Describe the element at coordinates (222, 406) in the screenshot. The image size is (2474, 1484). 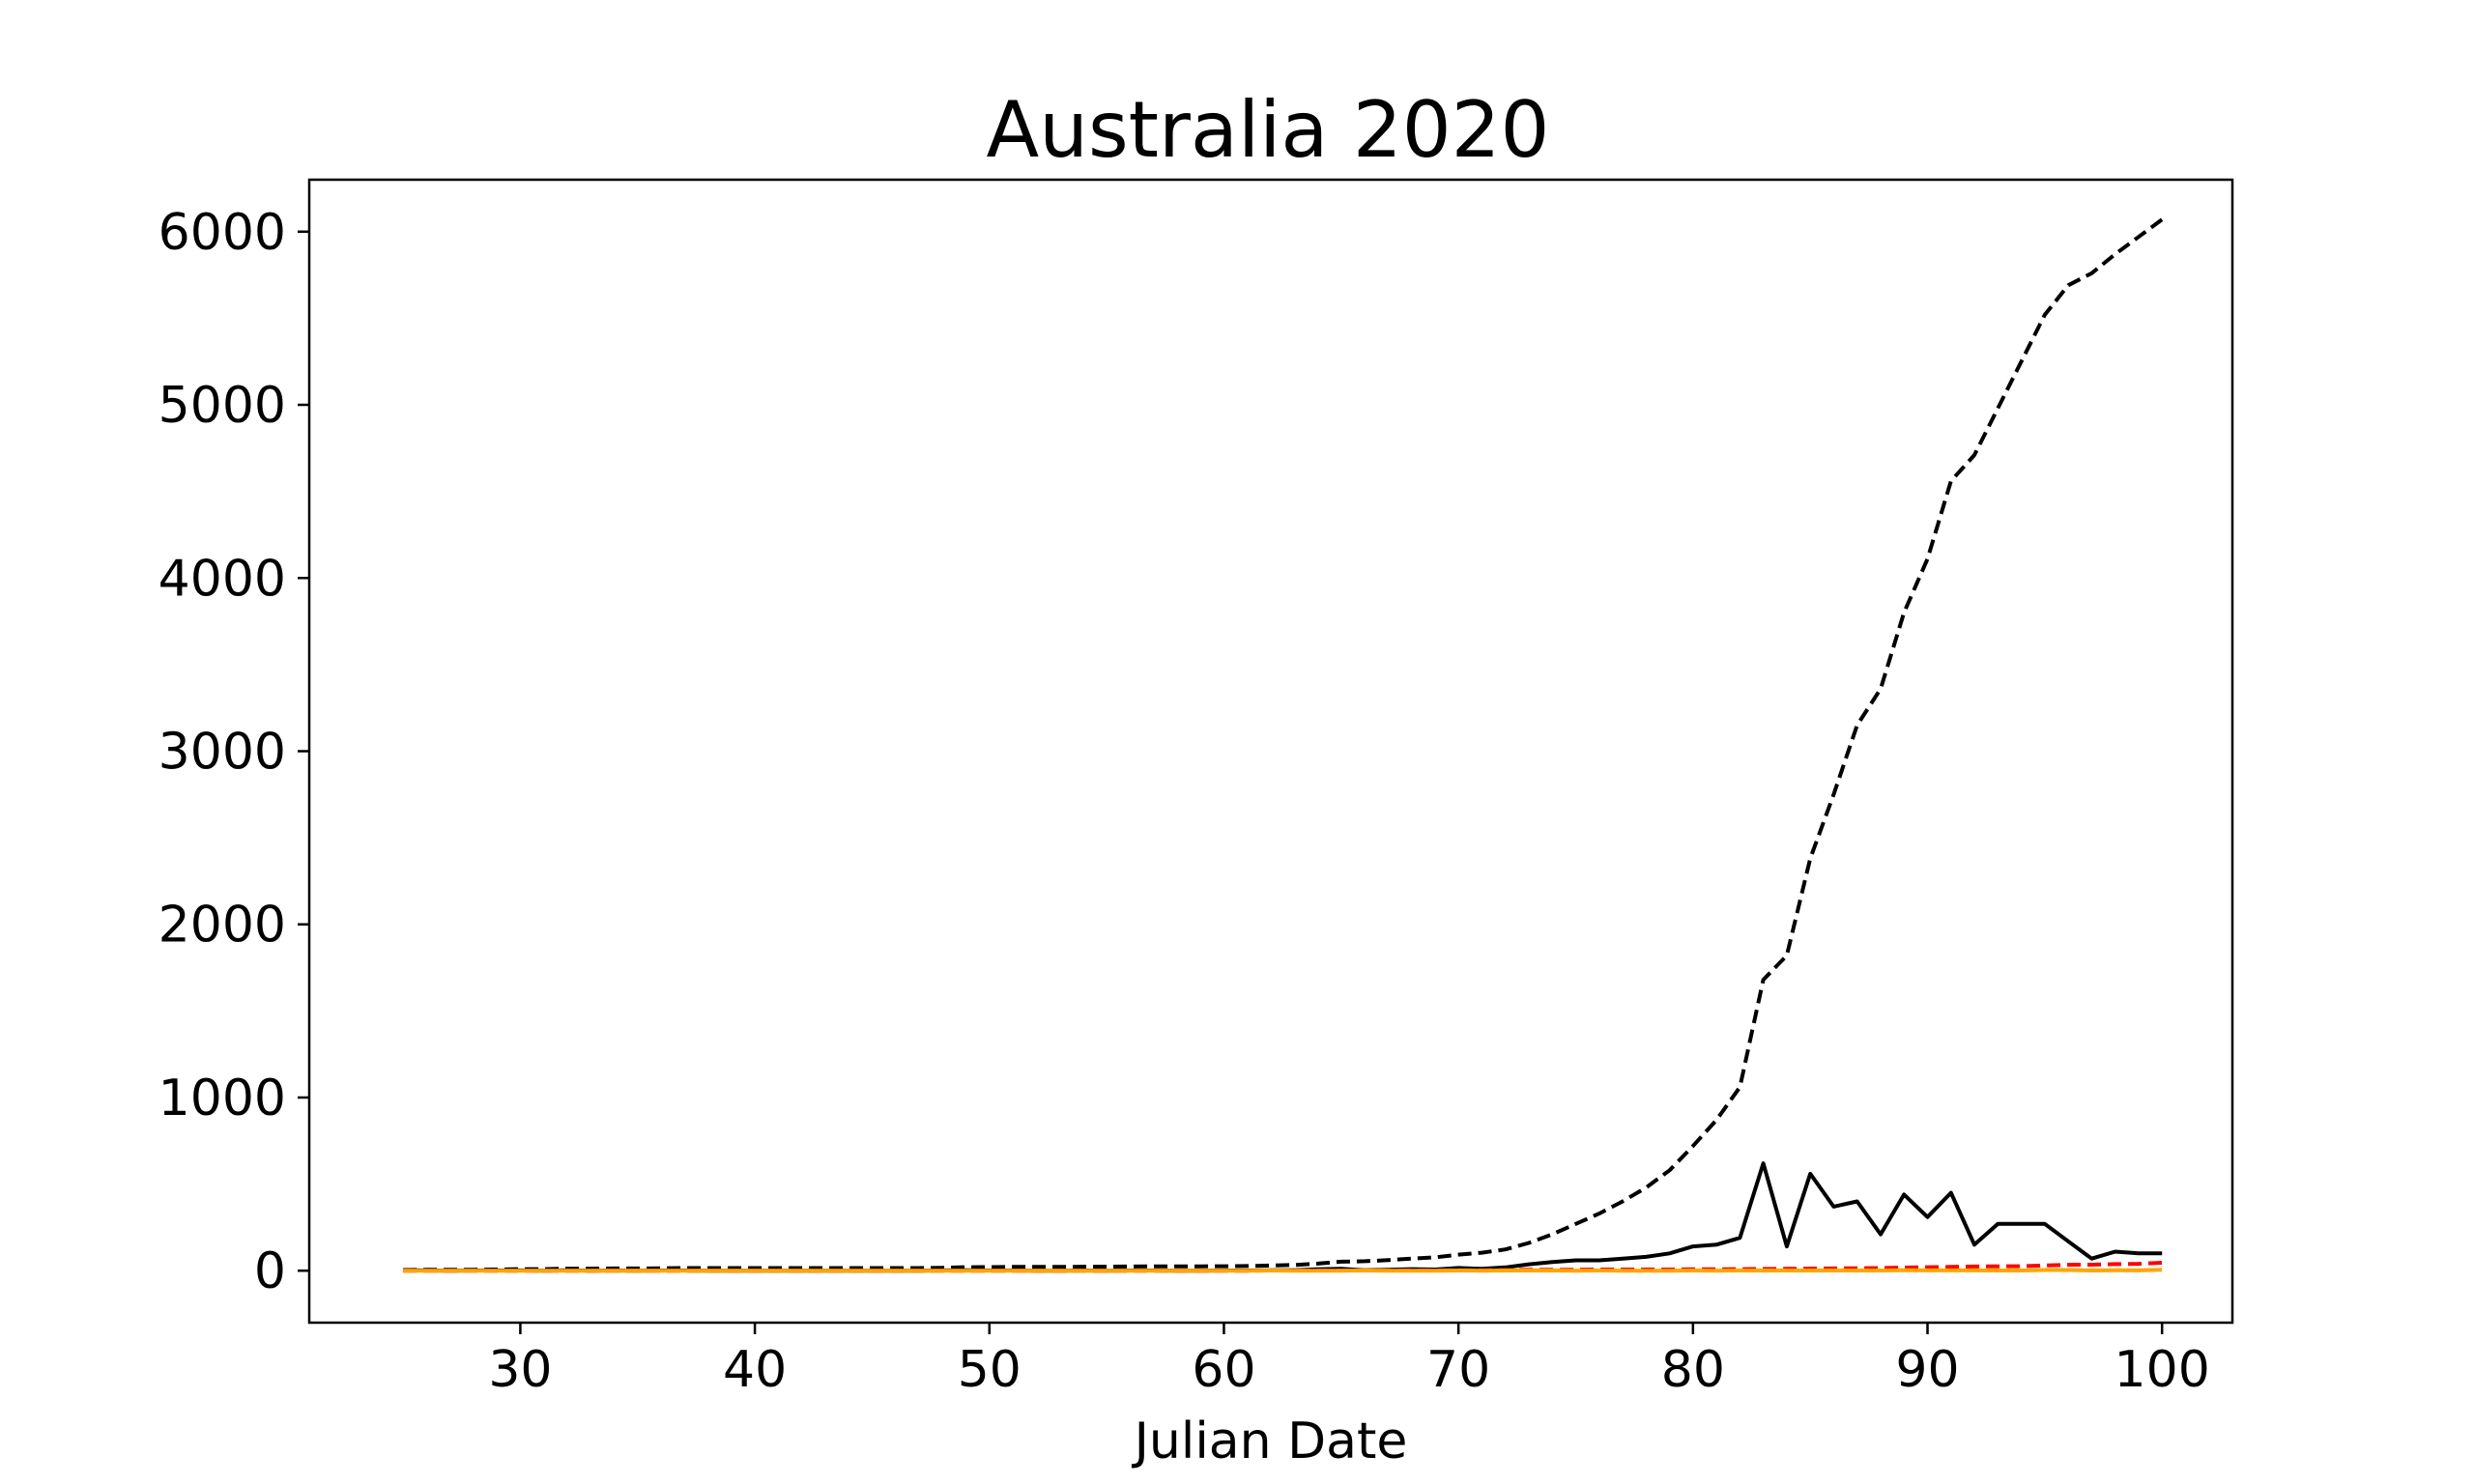
I see `y-tick-label: 5000` at that location.